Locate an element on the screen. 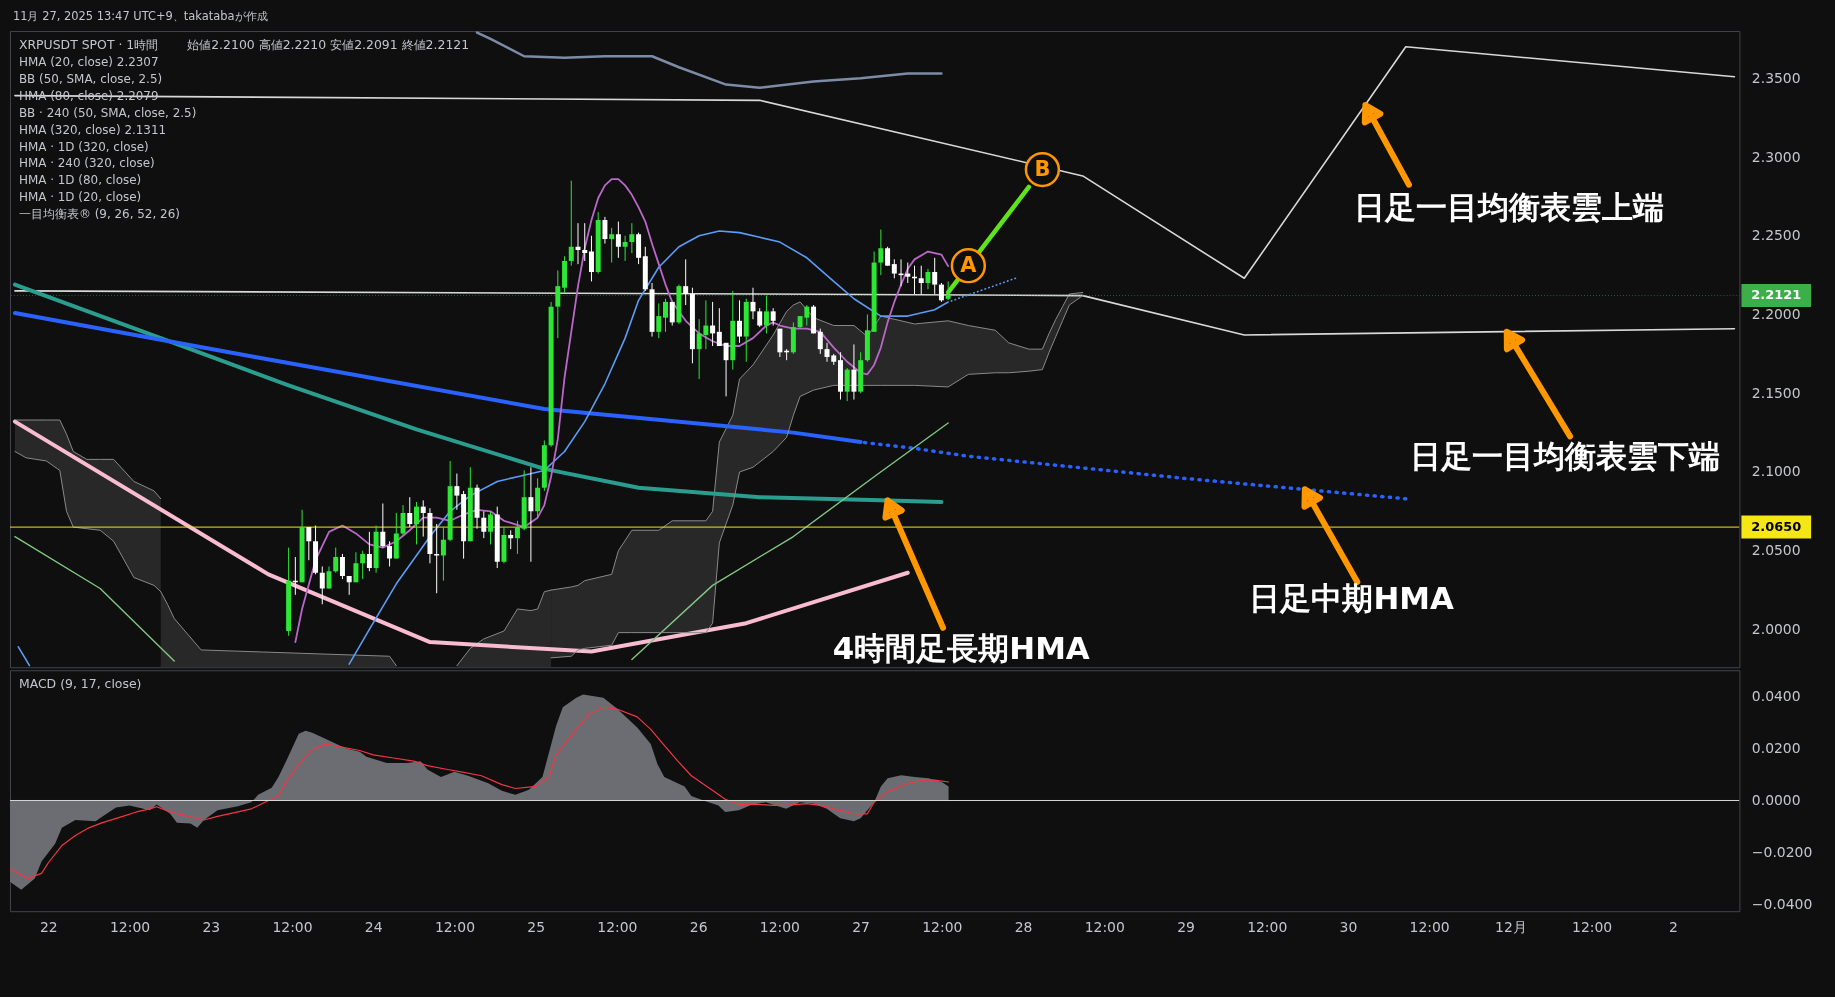 This screenshot has width=1835, height=1004. ref-line-label: 2.2121 is located at coordinates (1776, 295).